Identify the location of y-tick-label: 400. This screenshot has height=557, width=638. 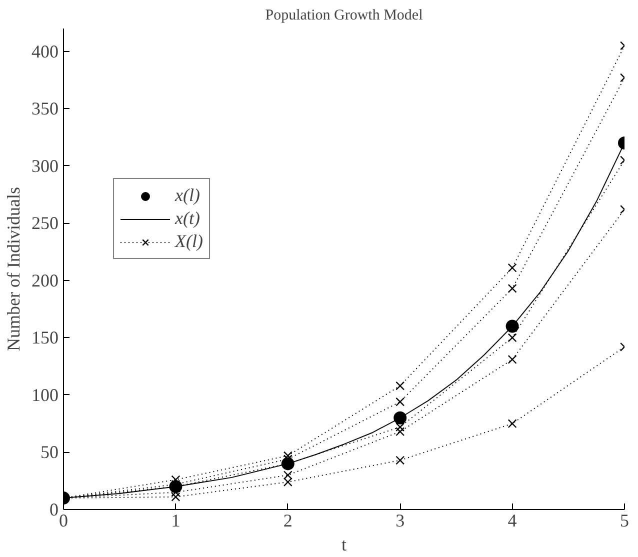
(45, 51).